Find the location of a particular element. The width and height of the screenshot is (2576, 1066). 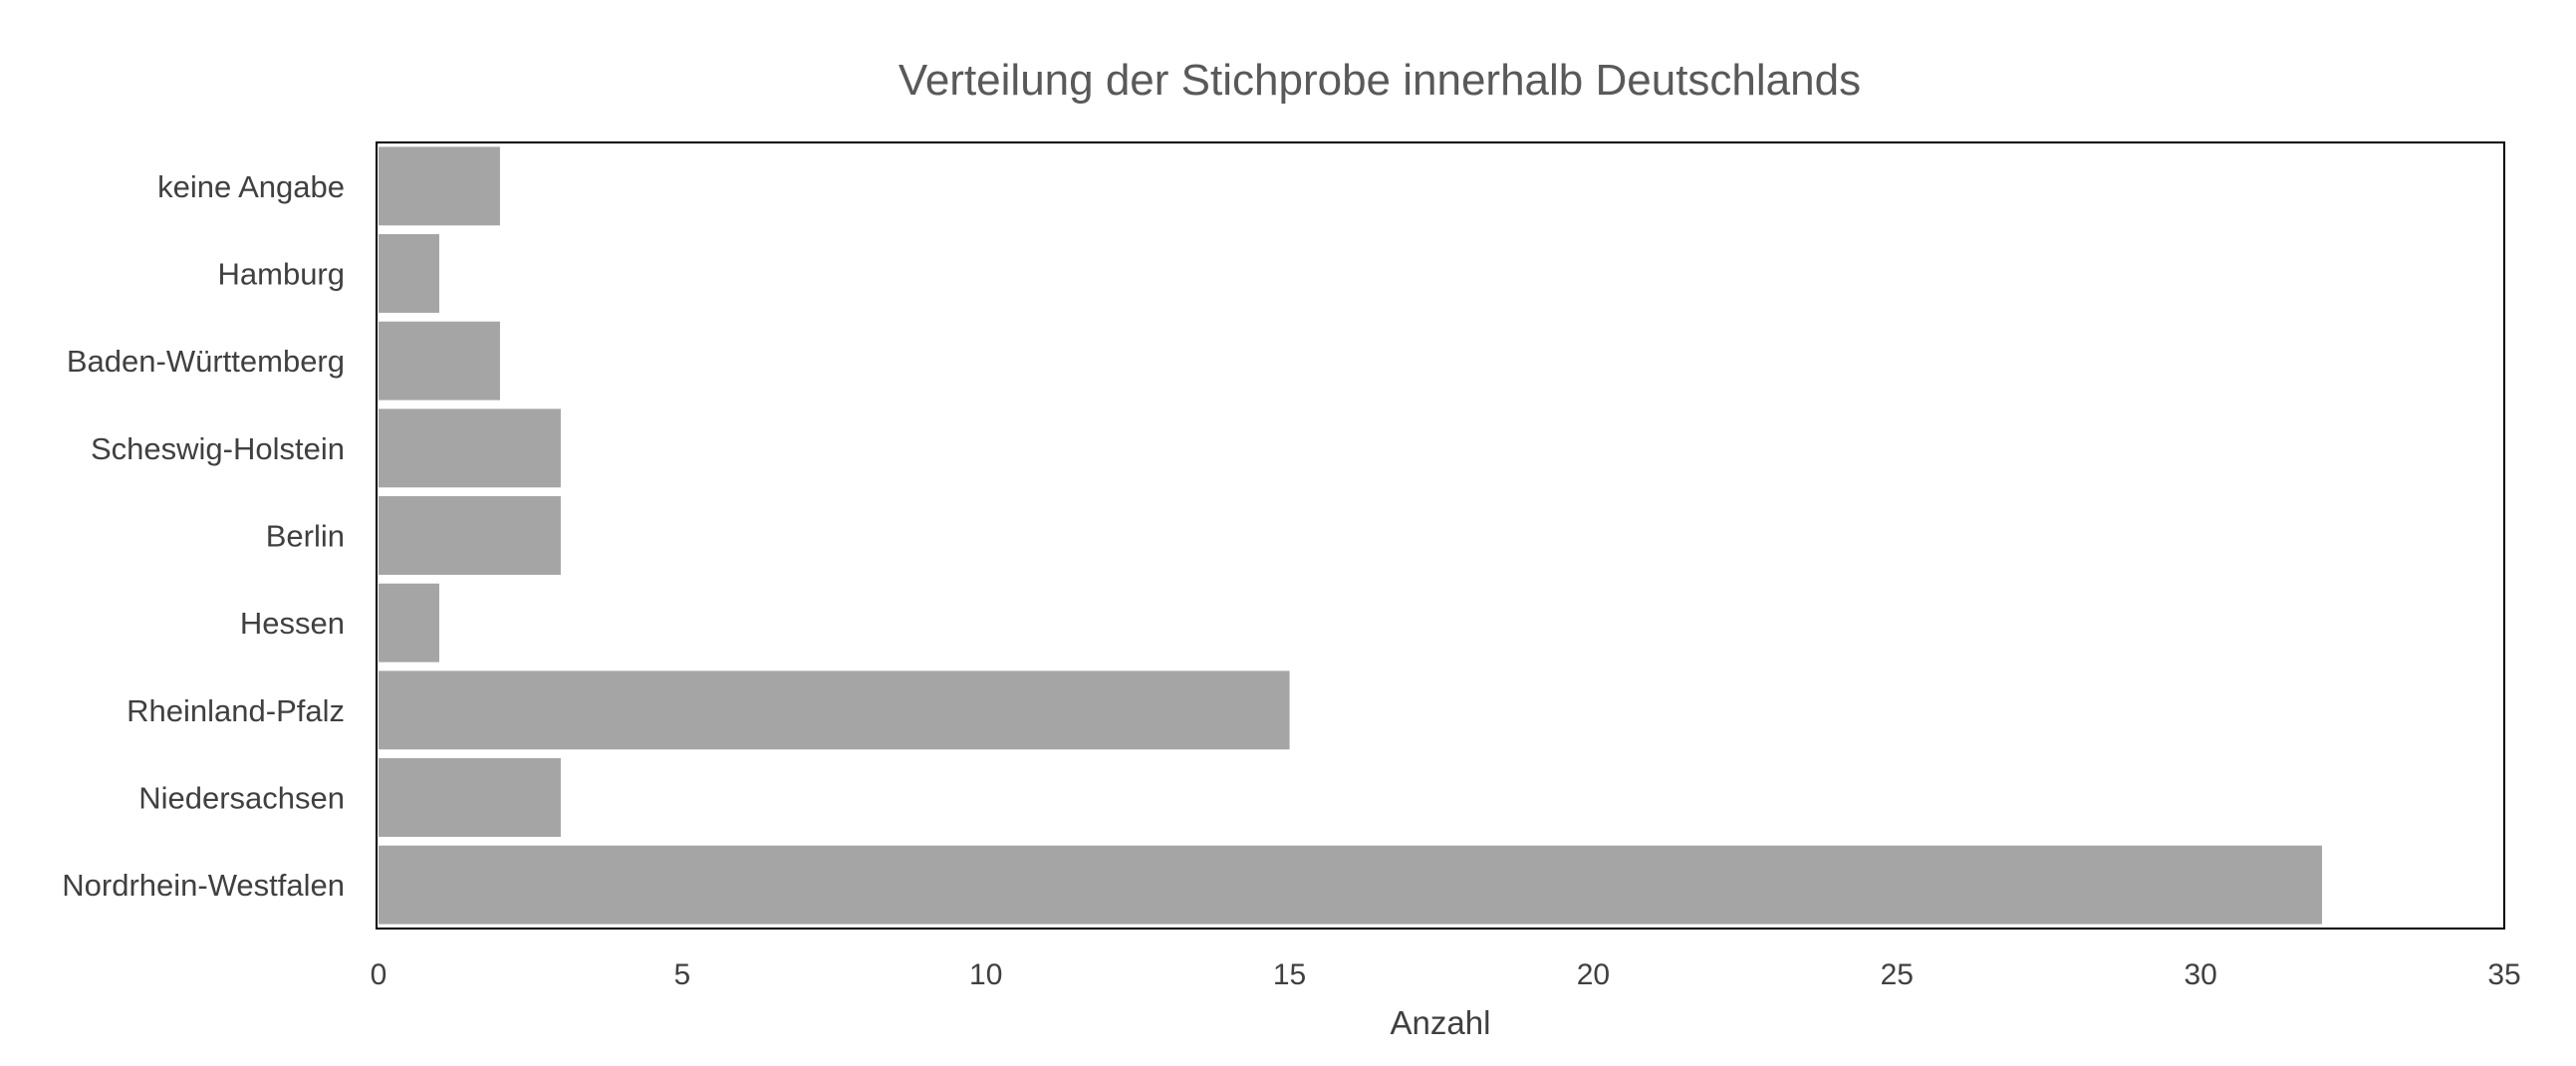

x-tick-label: 30 is located at coordinates (2200, 975).